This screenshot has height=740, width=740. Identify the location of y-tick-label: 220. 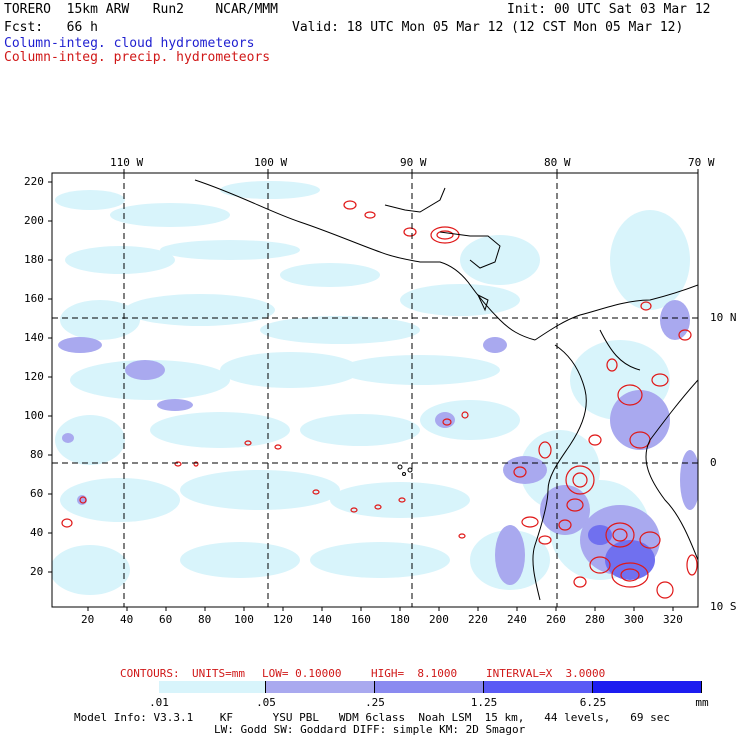
(34, 181).